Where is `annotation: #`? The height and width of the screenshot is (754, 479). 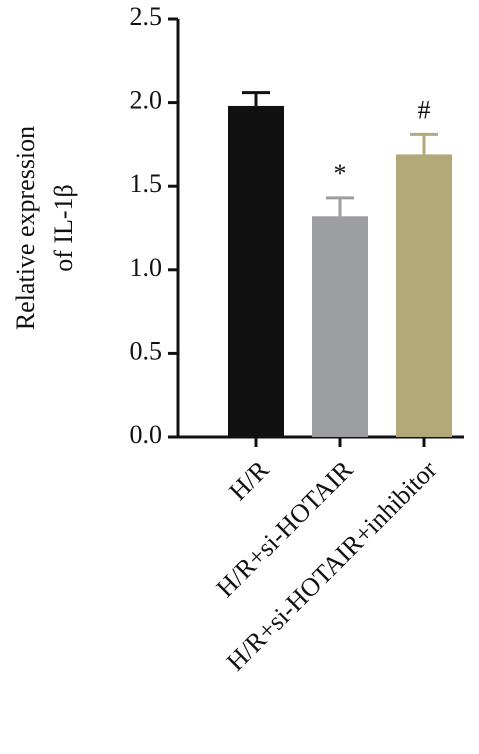
annotation: # is located at coordinates (424, 109).